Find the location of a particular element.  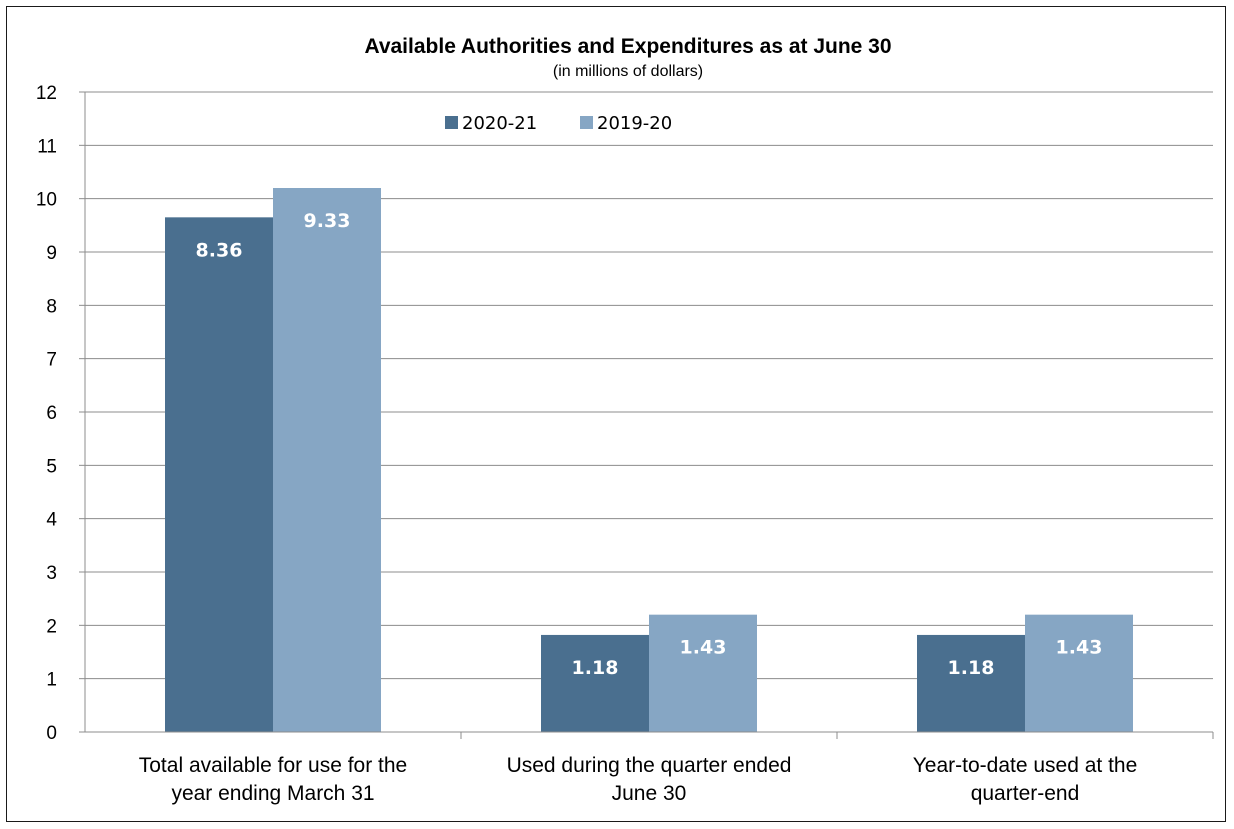

y-tick-label: 8 is located at coordinates (51, 306).